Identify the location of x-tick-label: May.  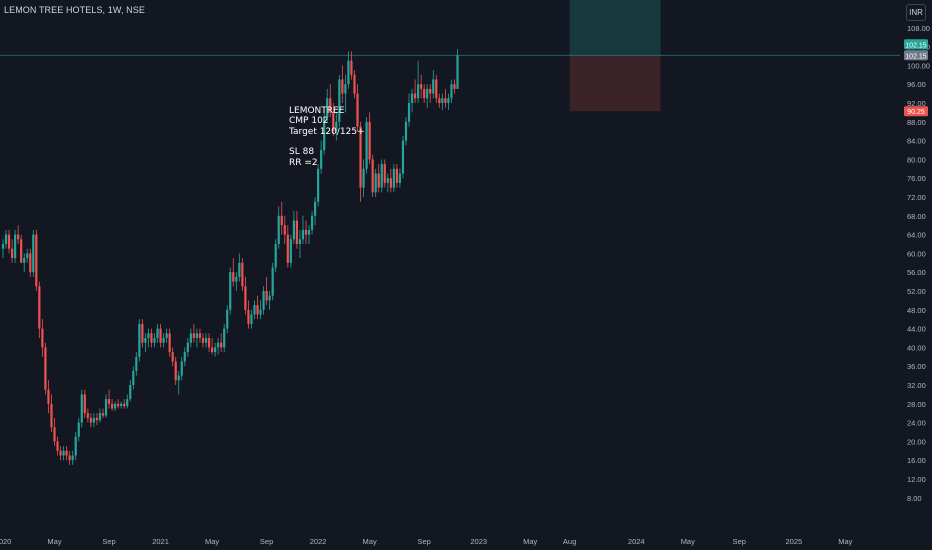
(688, 541).